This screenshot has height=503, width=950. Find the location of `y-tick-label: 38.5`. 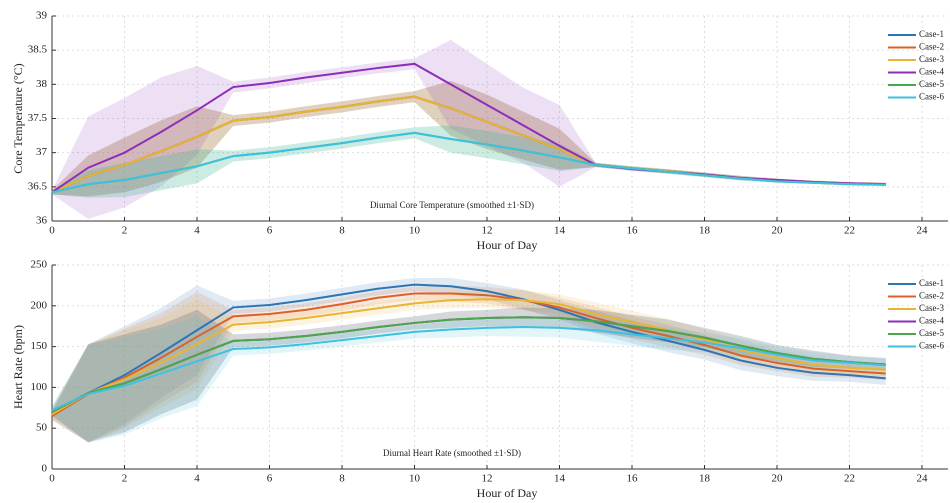

y-tick-label: 38.5 is located at coordinates (38, 50).